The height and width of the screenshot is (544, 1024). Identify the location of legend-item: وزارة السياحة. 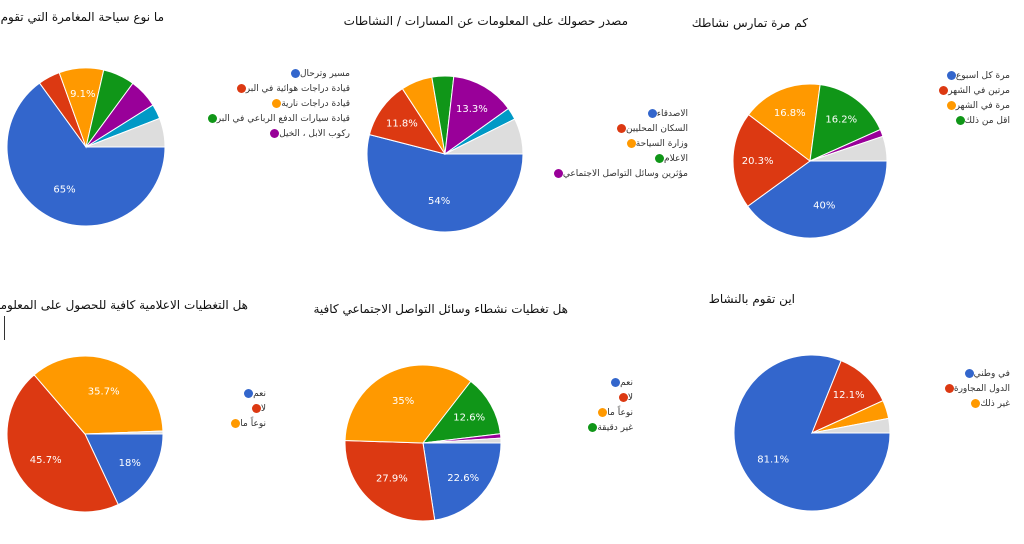
(615, 143).